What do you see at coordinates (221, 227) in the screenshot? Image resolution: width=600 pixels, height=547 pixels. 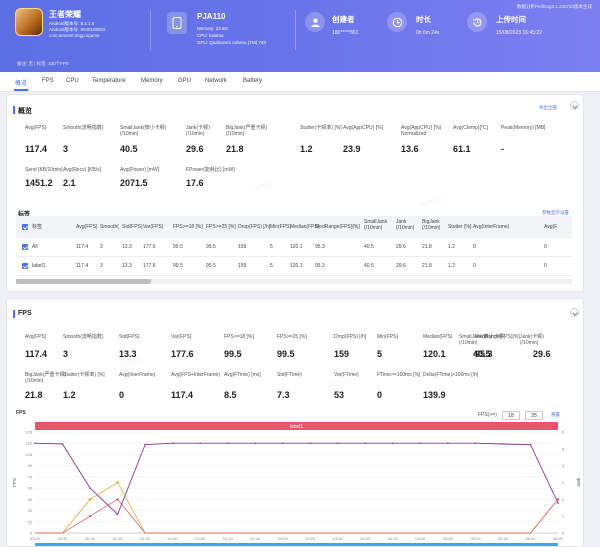 I see `column-header: FPS>=25 [%]` at bounding box center [221, 227].